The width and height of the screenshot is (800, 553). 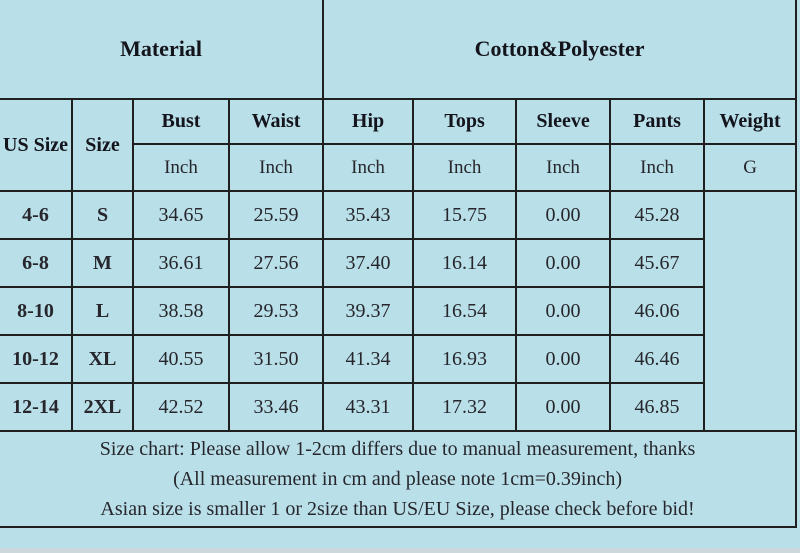 I want to click on material-value-cell: Cotton&Polyester, so click(x=560, y=50).